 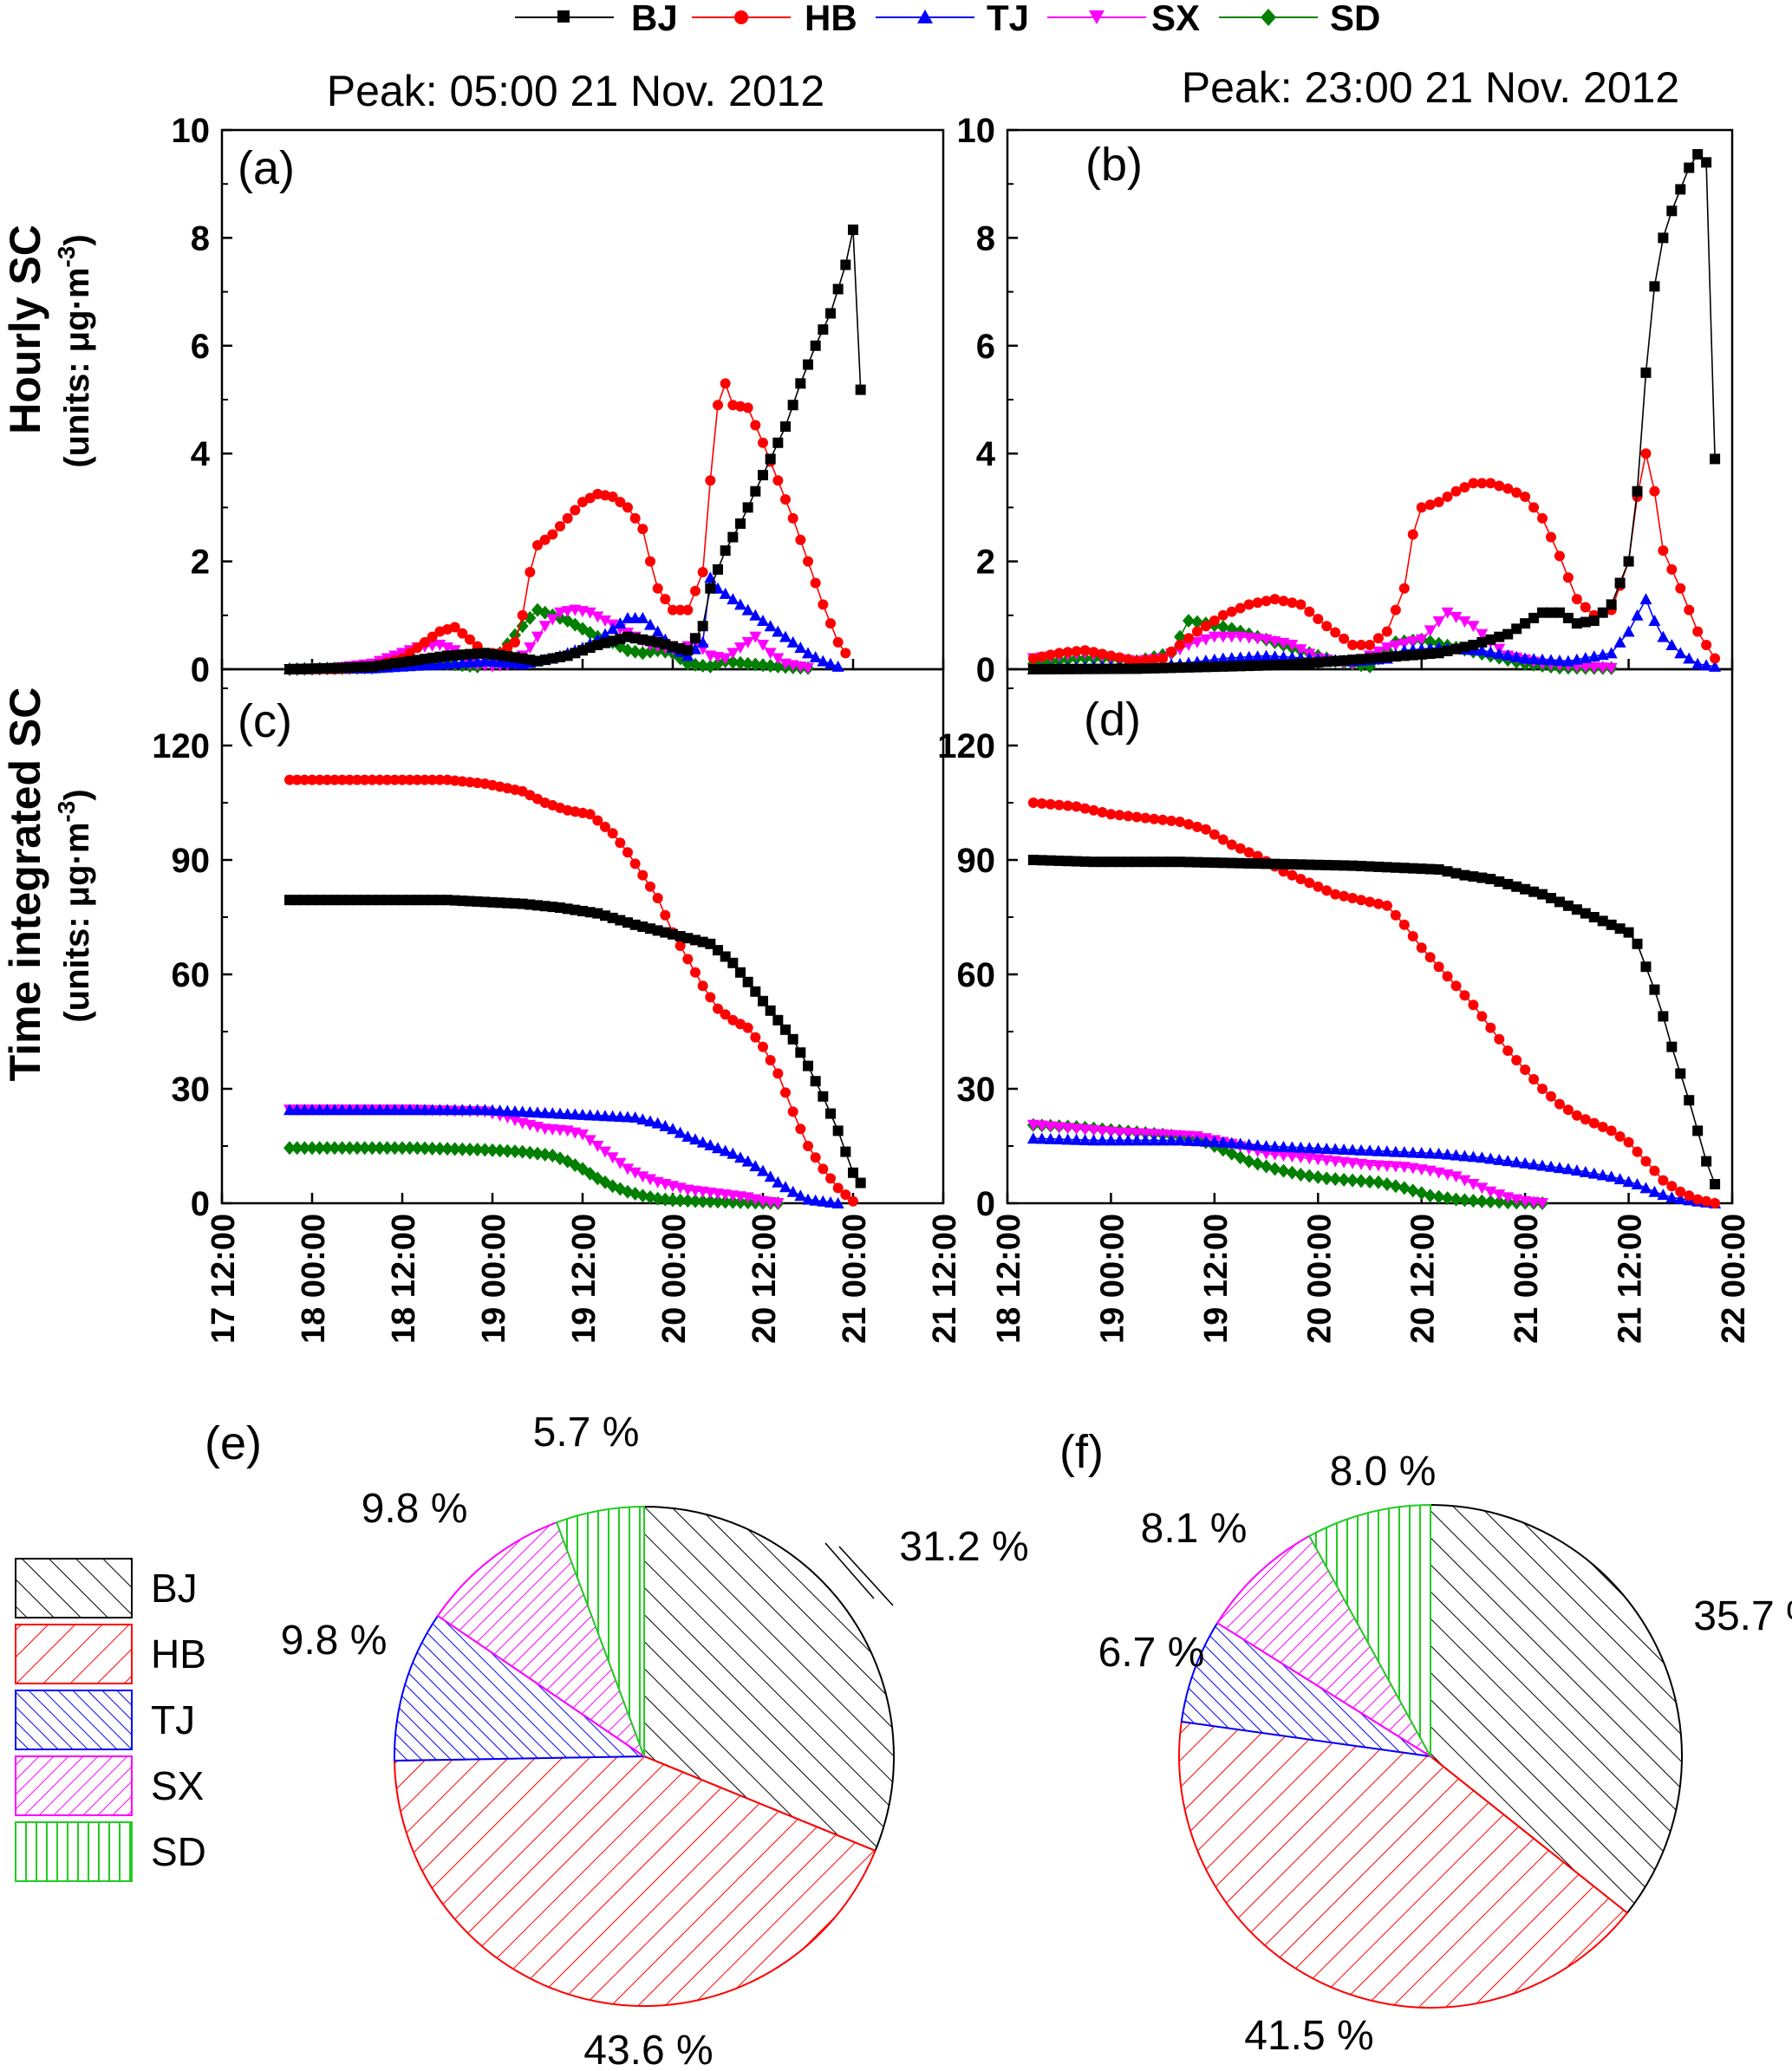 What do you see at coordinates (110, 1720) in the screenshot?
I see `pie-legend: BJ HB TJ SX SD` at bounding box center [110, 1720].